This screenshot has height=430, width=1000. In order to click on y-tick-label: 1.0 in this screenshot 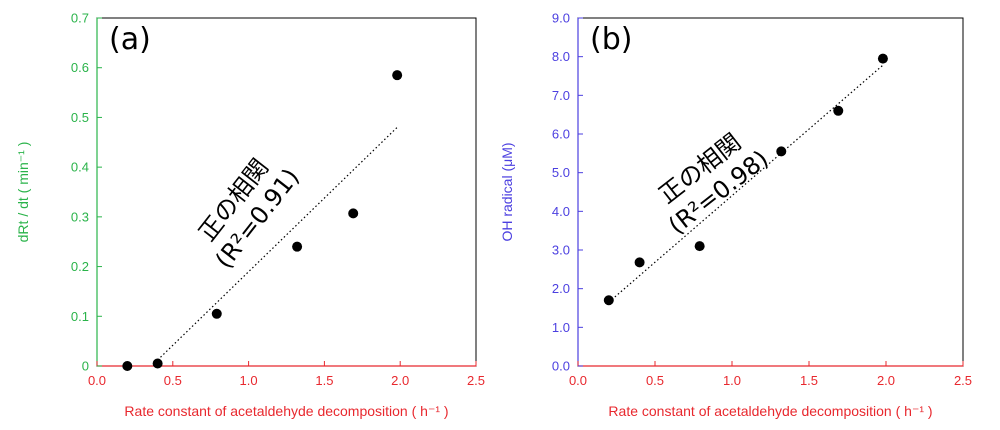, I will do `click(561, 327)`.